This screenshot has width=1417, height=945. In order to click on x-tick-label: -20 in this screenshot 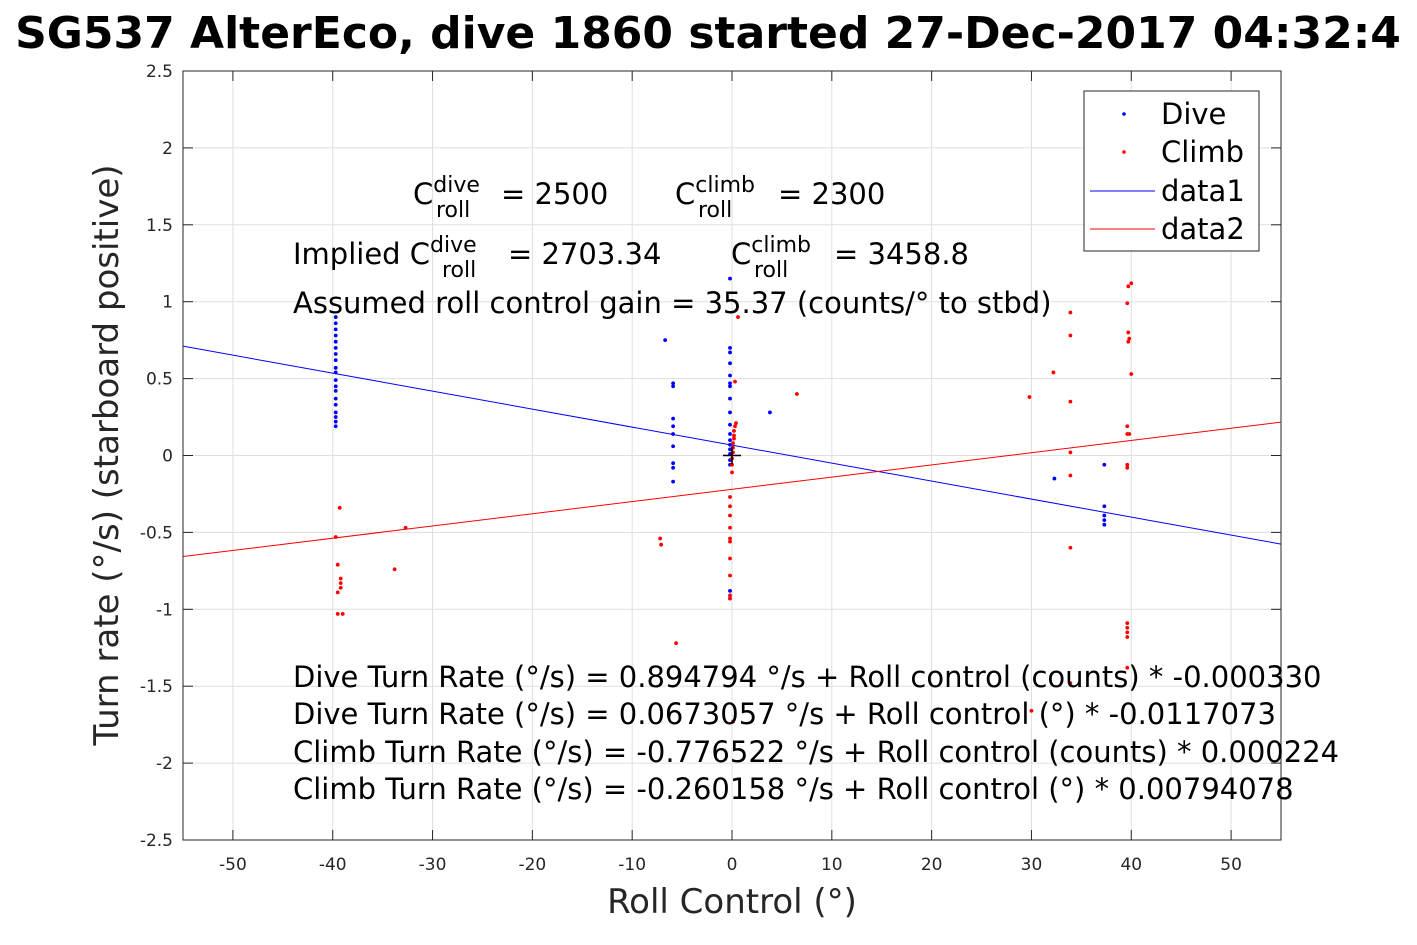, I will do `click(532, 865)`.